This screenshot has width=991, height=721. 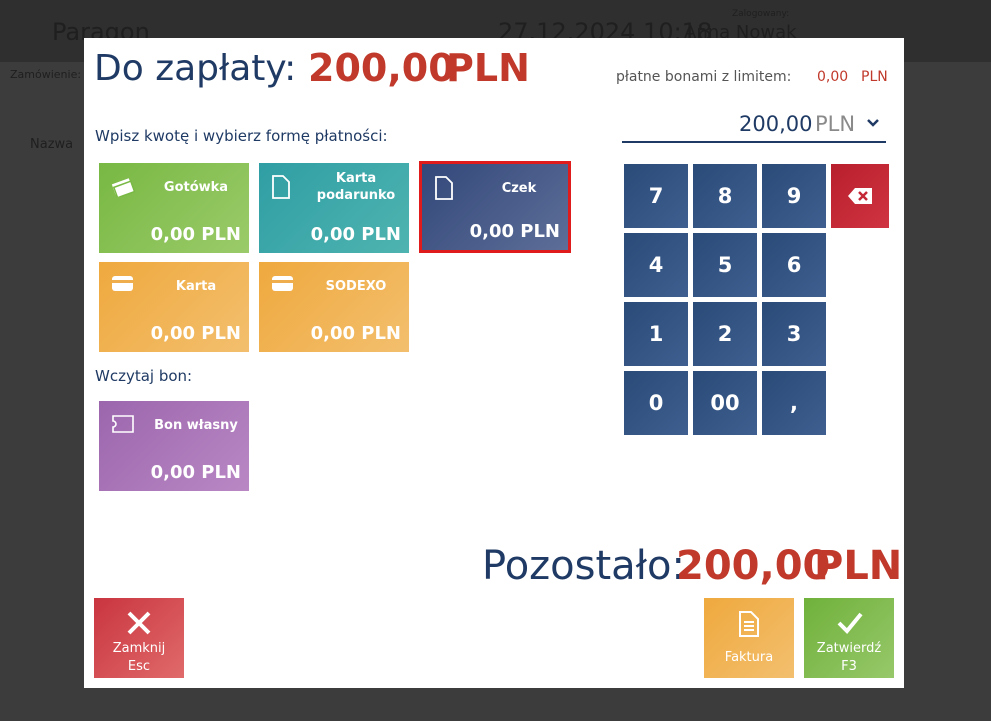 What do you see at coordinates (583, 566) in the screenshot?
I see `remaining-label: Pozostało:` at bounding box center [583, 566].